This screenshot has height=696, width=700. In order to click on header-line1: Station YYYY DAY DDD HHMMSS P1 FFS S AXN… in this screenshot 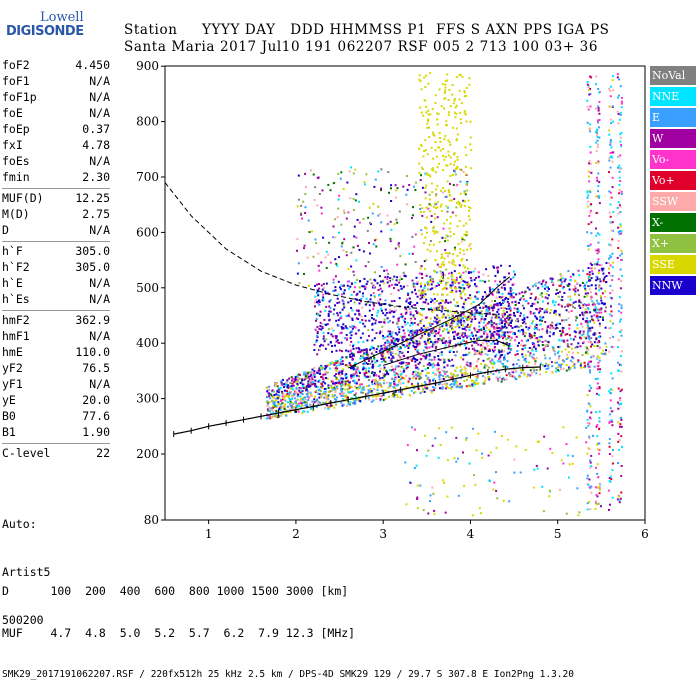, I will do `click(367, 30)`.